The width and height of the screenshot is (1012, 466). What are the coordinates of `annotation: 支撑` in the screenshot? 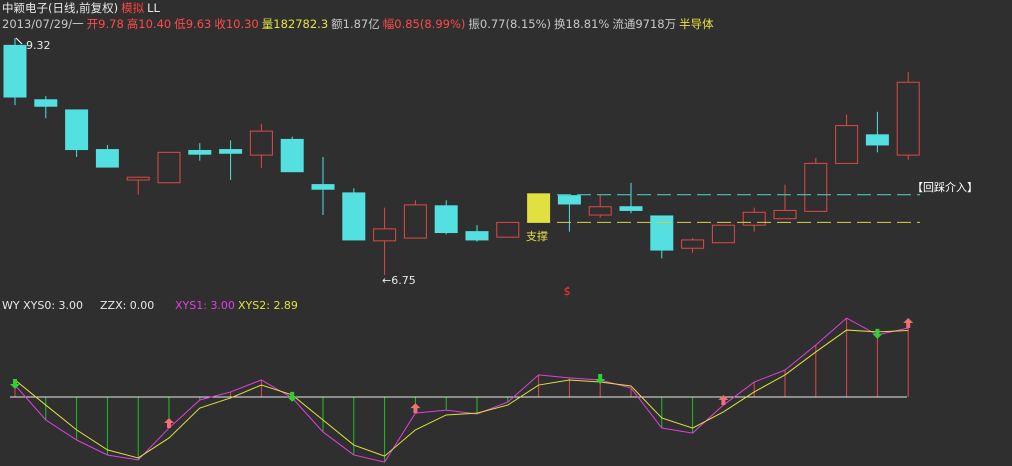 It's located at (537, 236).